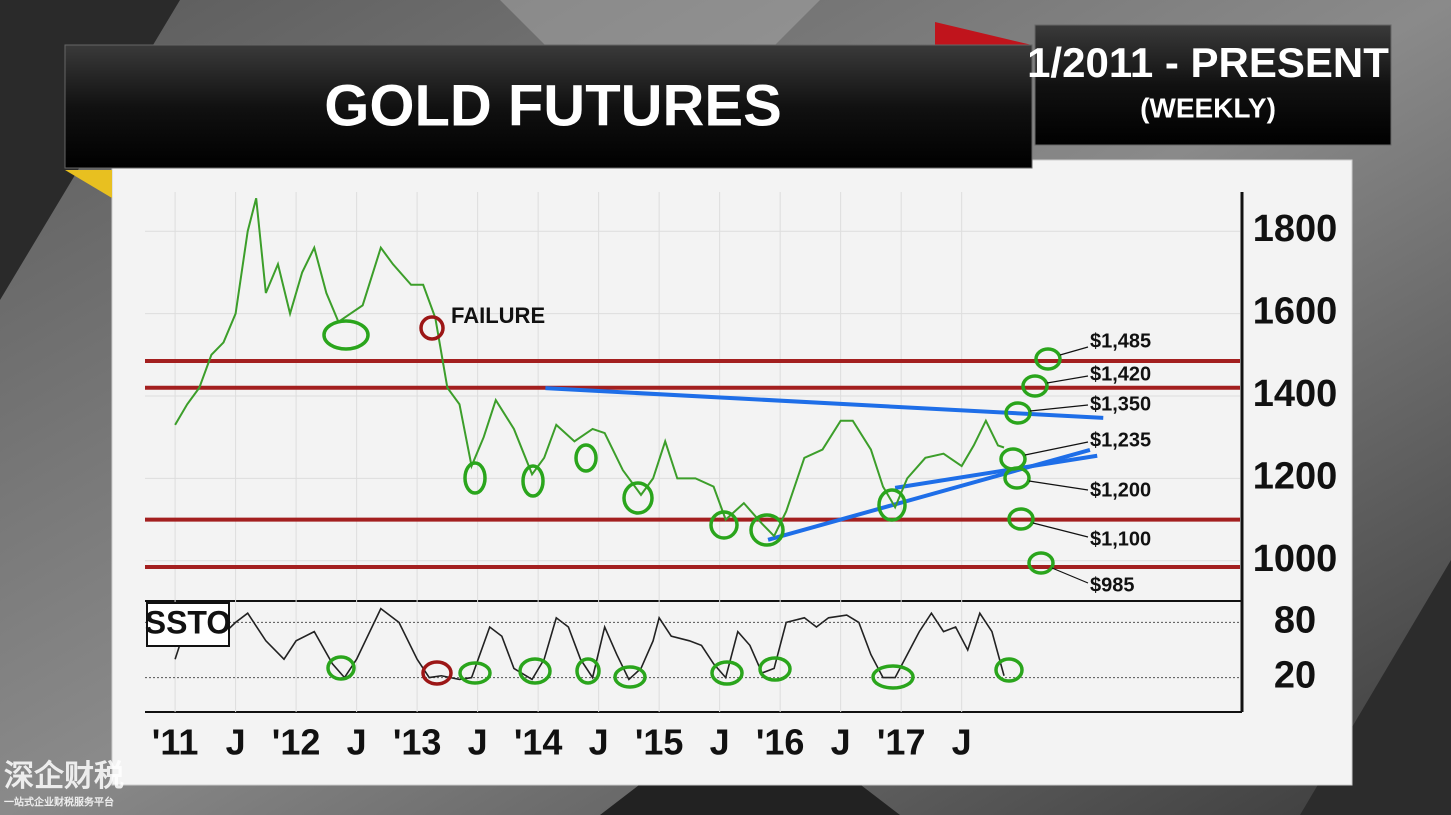  What do you see at coordinates (1295, 676) in the screenshot?
I see `y-tick-label: 20` at bounding box center [1295, 676].